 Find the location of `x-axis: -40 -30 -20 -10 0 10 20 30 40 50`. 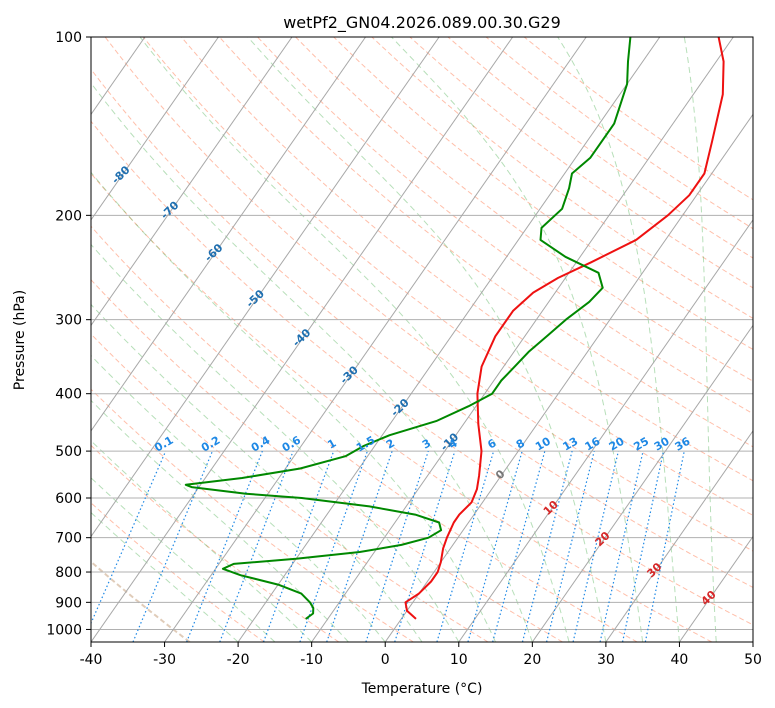

x-axis: -40 -30 -20 -10 0 10 20 30 40 50 is located at coordinates (421, 655).